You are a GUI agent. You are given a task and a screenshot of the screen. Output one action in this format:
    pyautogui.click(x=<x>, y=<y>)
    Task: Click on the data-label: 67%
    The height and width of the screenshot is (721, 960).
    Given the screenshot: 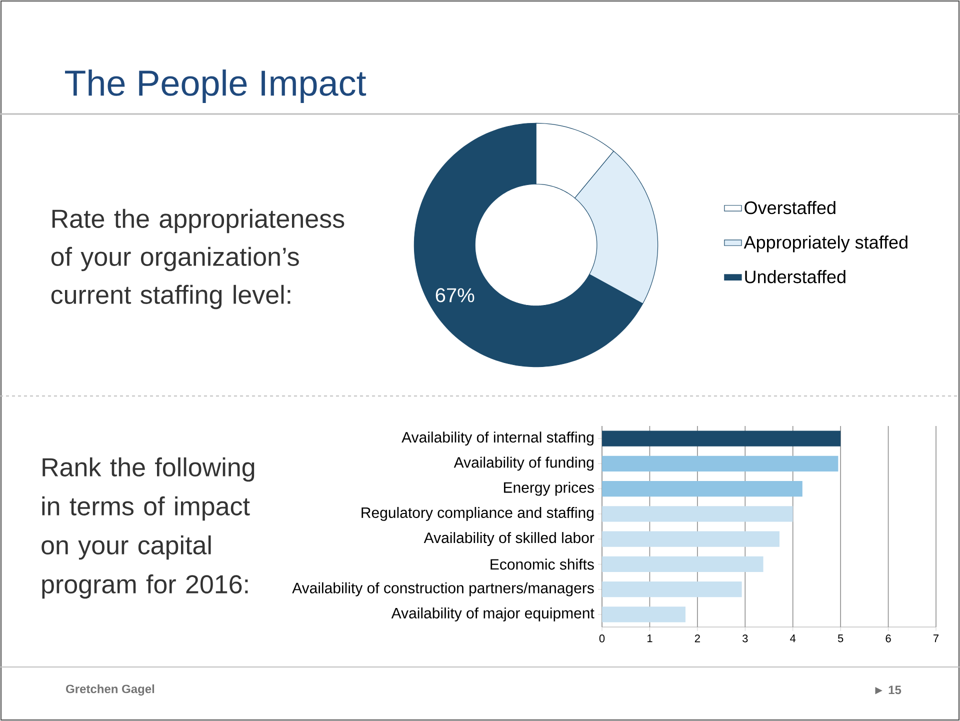 What is the action you would take?
    pyautogui.click(x=455, y=295)
    